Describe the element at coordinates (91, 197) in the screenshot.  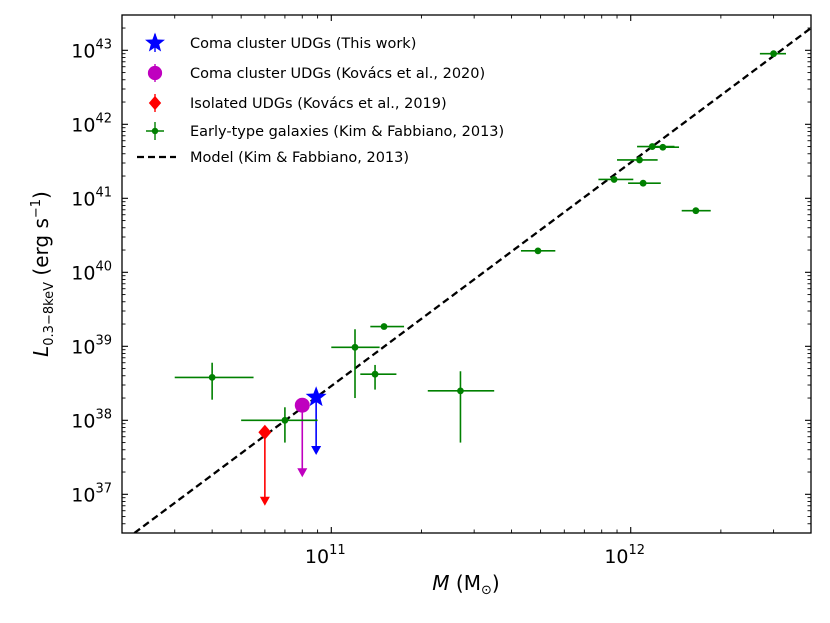
I see `y-tick-label: 1041` at that location.